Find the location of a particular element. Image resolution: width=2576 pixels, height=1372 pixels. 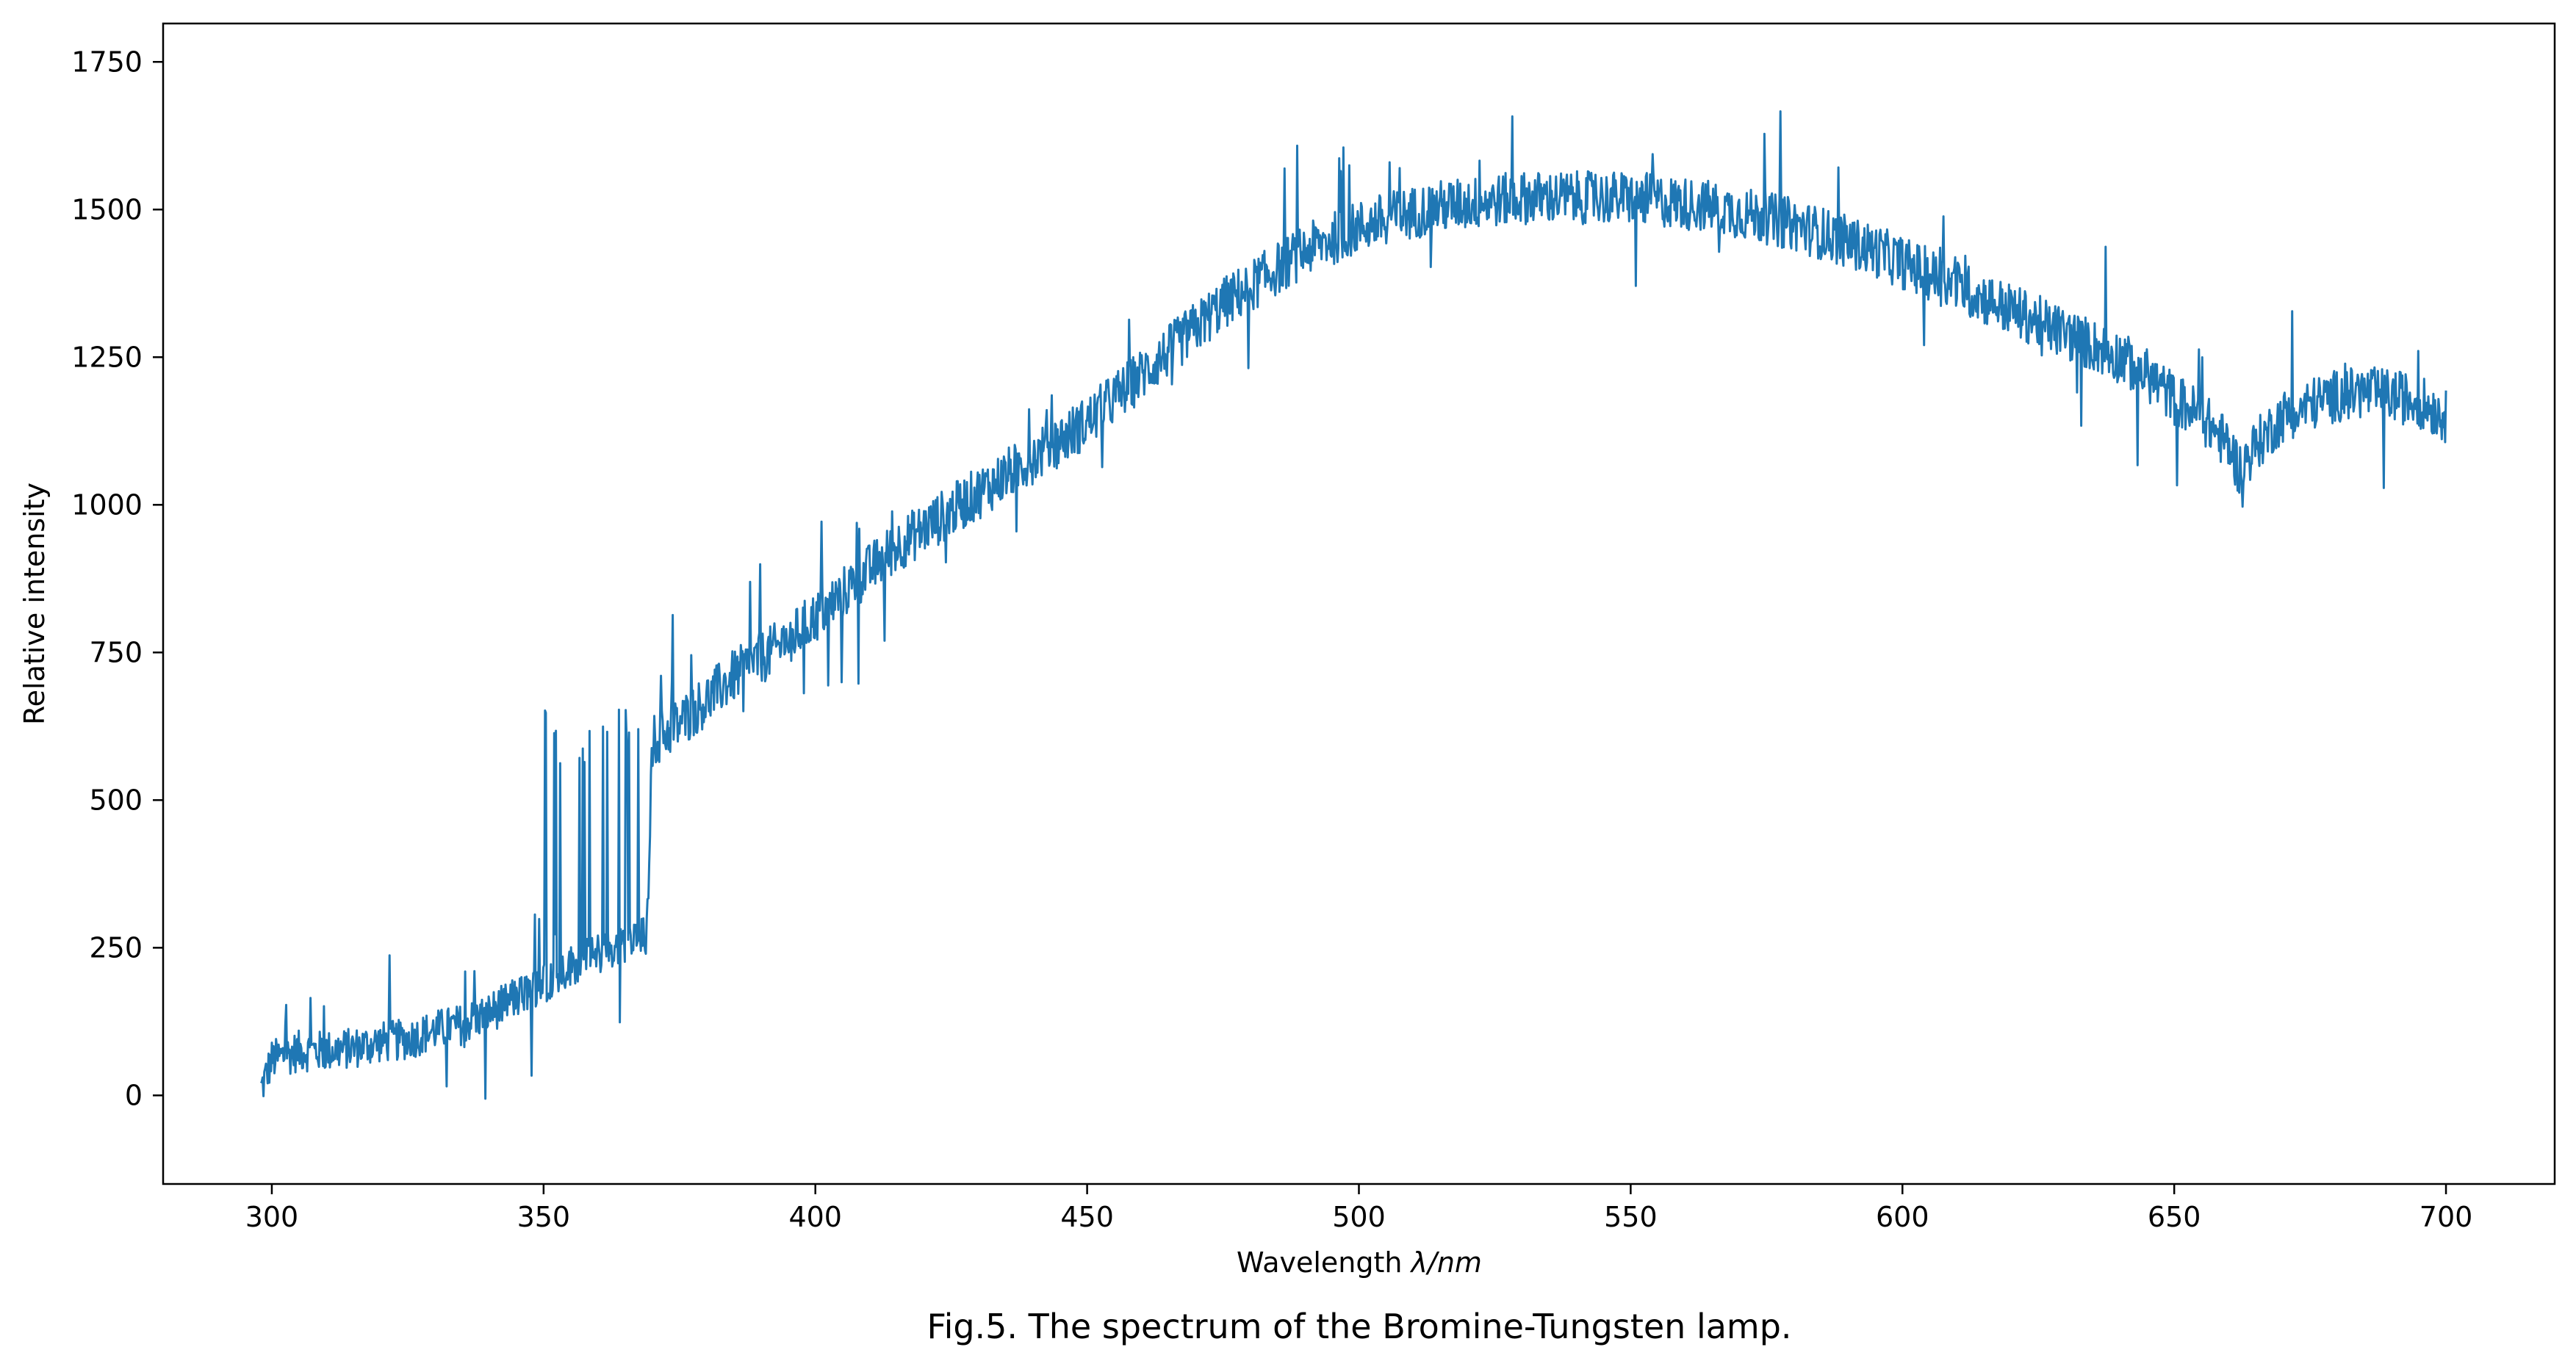

x-tick-label: 350 is located at coordinates (544, 1217).